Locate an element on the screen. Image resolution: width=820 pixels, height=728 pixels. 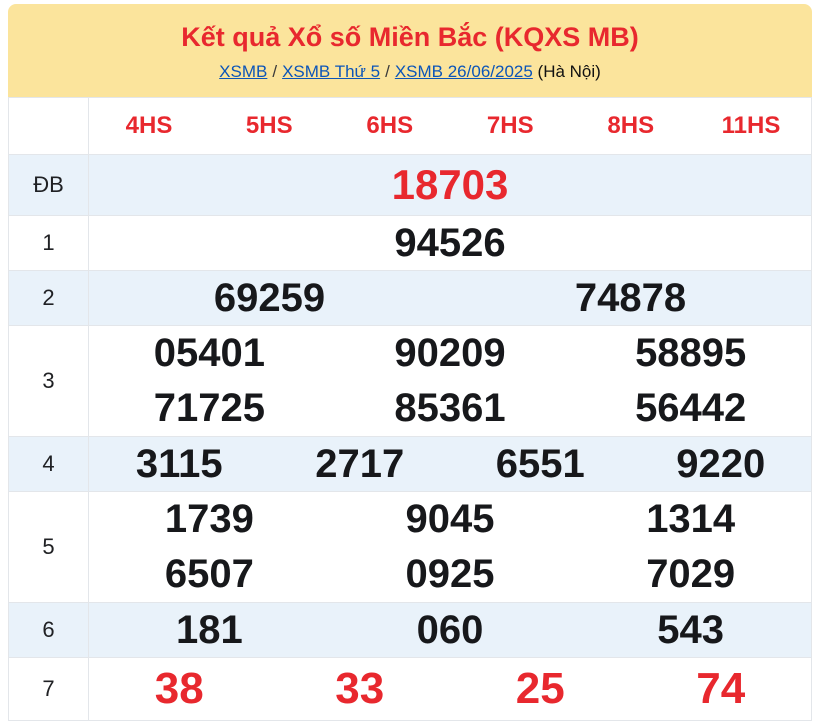
prize-number: 69259 is located at coordinates (269, 298).